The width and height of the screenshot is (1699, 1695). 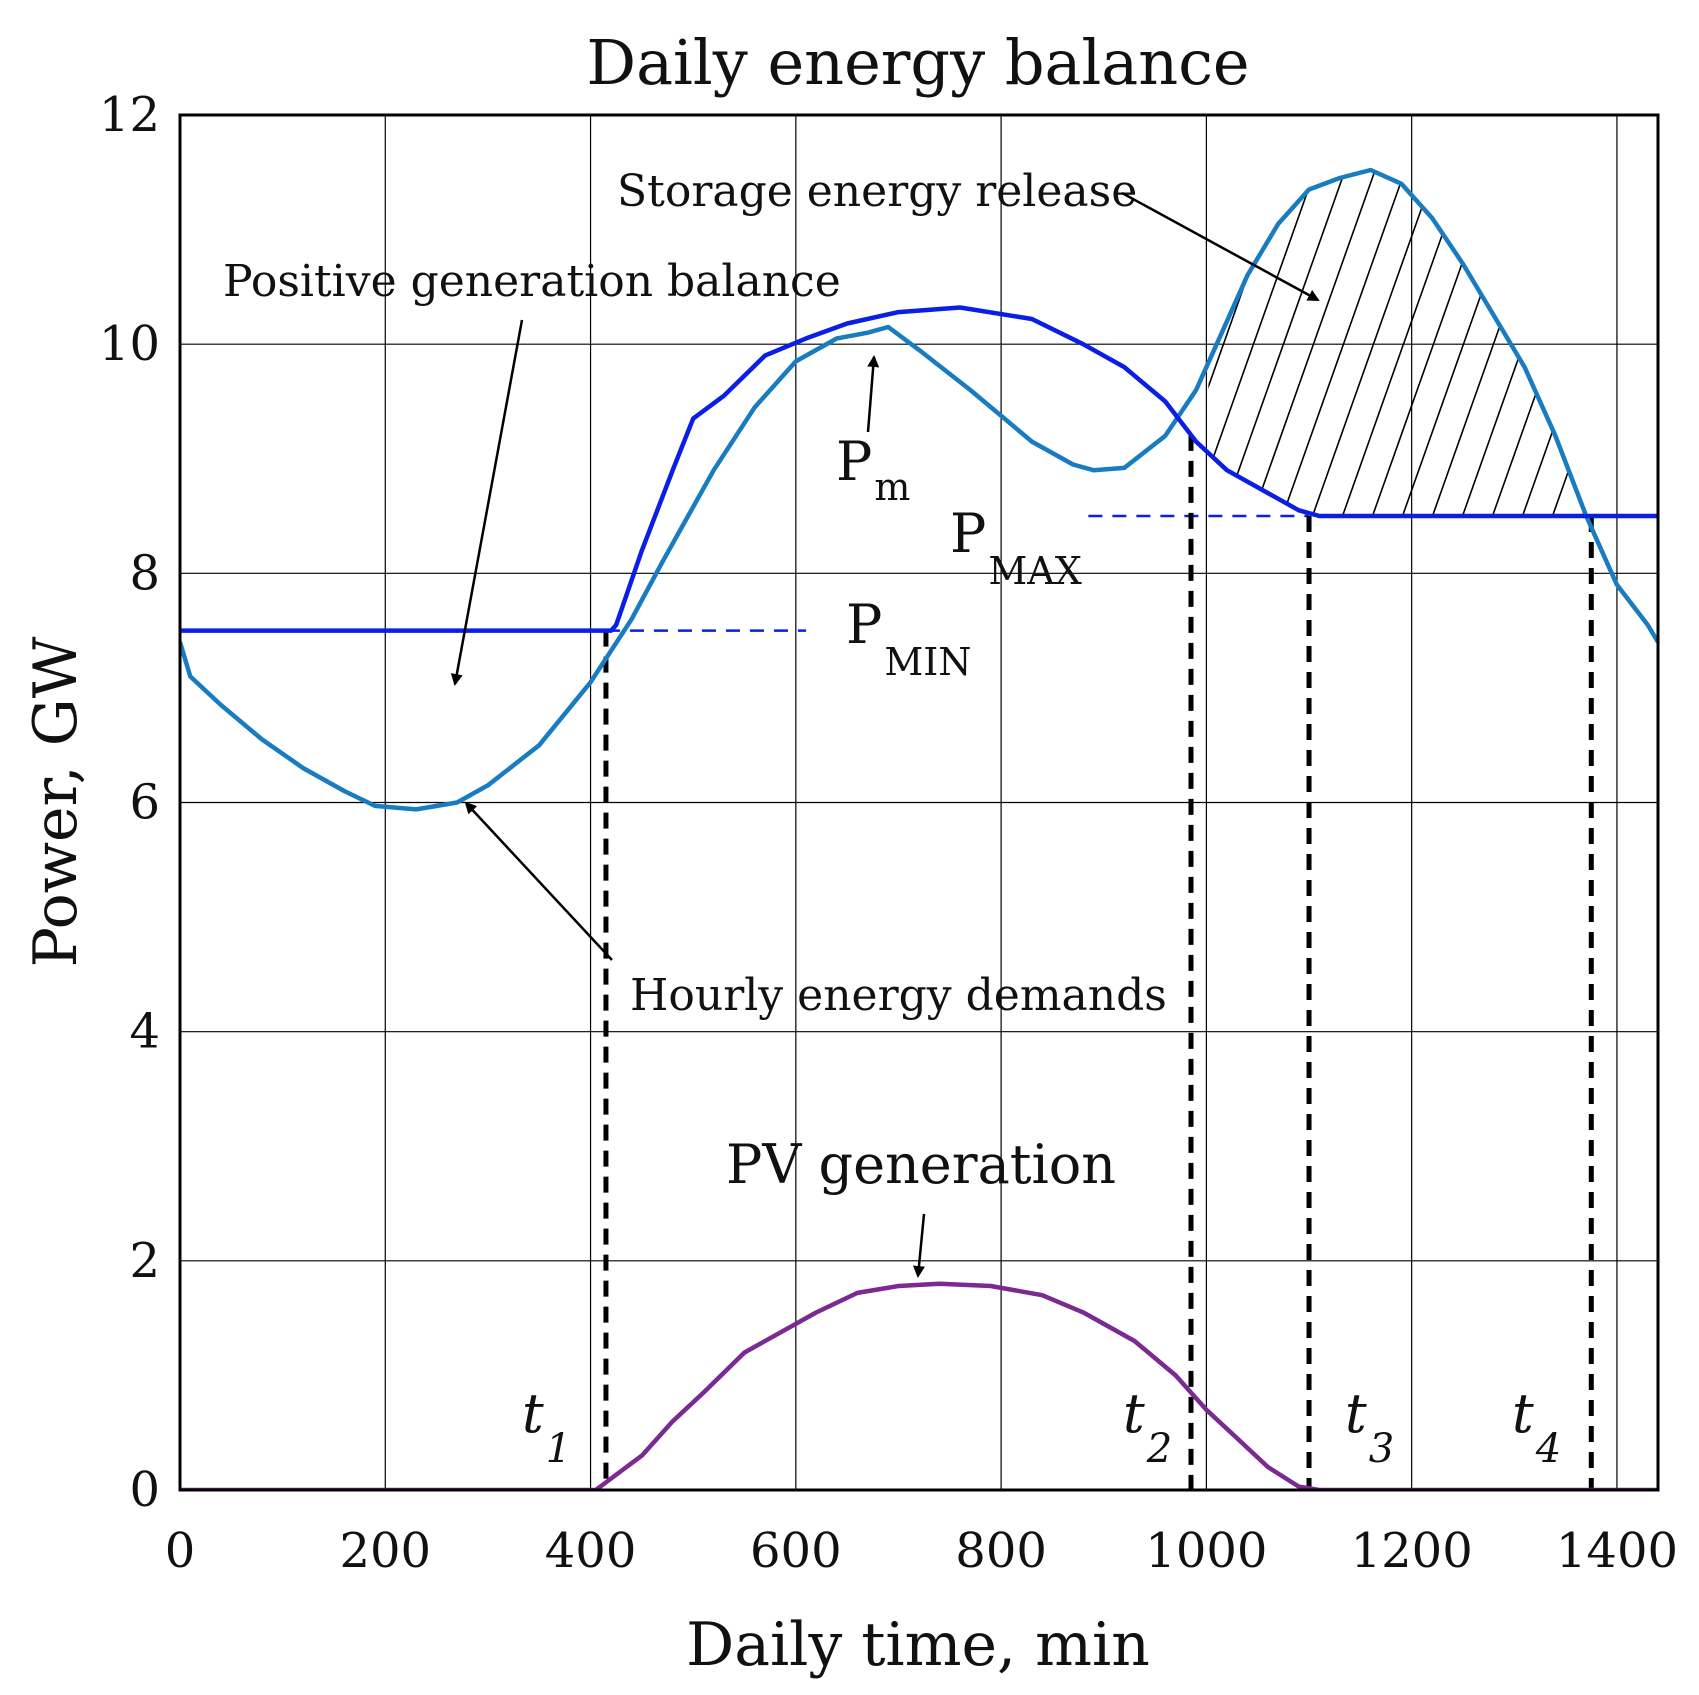 What do you see at coordinates (1617, 1551) in the screenshot?
I see `x-tick-label: 1400` at bounding box center [1617, 1551].